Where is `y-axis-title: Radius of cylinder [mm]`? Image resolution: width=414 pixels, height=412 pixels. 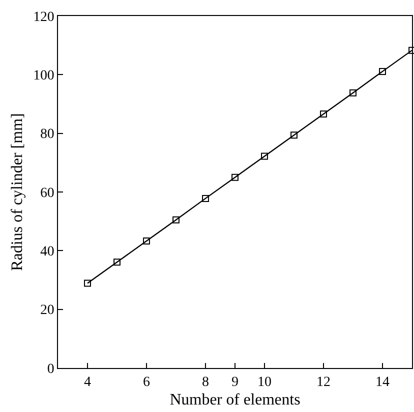 y-axis-title: Radius of cylinder [mm] is located at coordinates (17, 192).